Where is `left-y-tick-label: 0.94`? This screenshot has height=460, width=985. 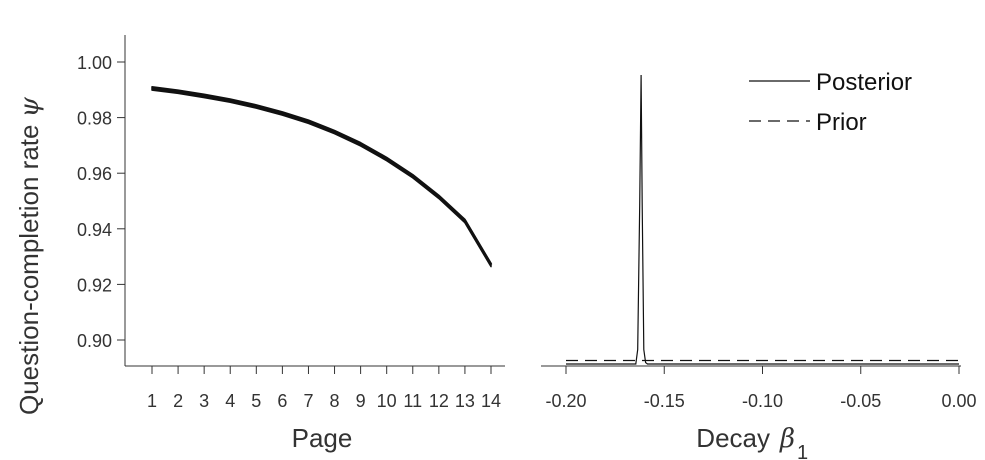 left-y-tick-label: 0.94 is located at coordinates (94, 230).